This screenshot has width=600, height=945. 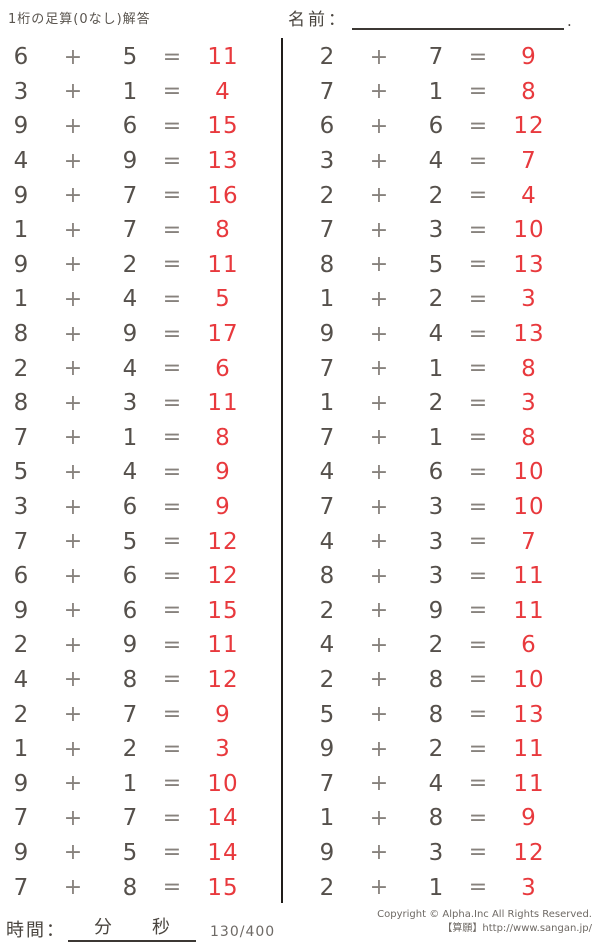 I want to click on problem-row: 4 +9 = 13, so click(x=139, y=161).